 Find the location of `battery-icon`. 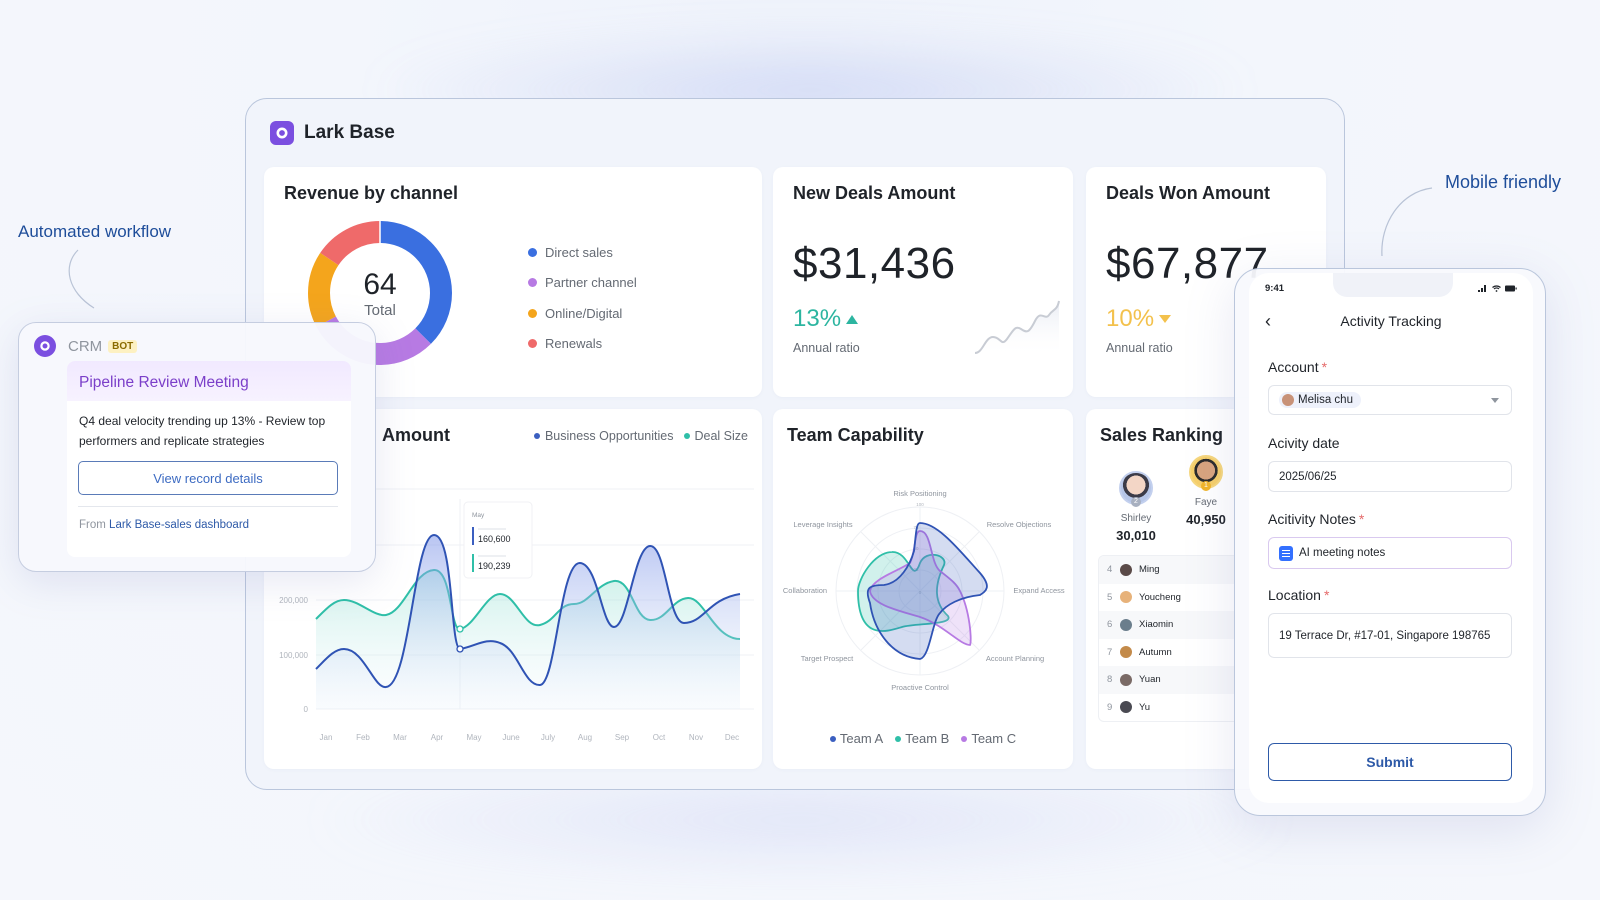

battery-icon is located at coordinates (1511, 288).